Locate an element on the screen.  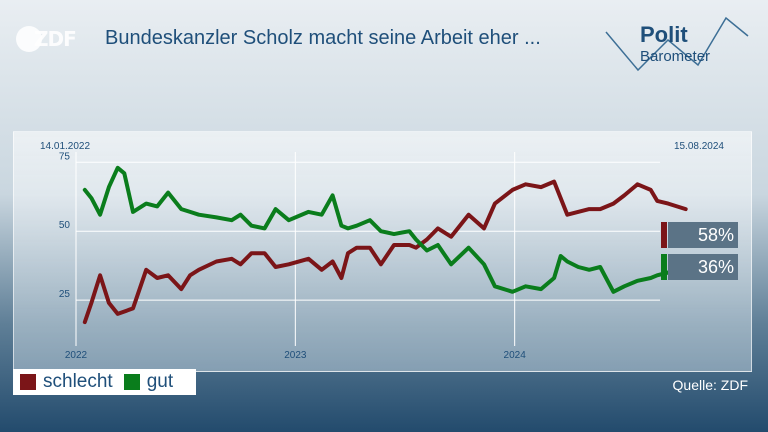
start-date-label: 14.01.2022 is located at coordinates (65, 146).